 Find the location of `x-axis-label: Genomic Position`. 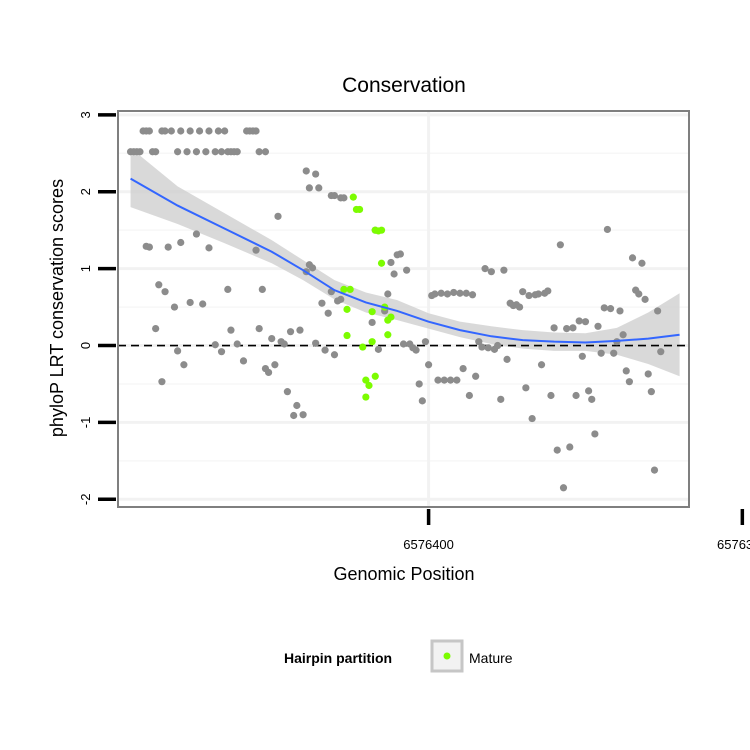

x-axis-label: Genomic Position is located at coordinates (403, 574).